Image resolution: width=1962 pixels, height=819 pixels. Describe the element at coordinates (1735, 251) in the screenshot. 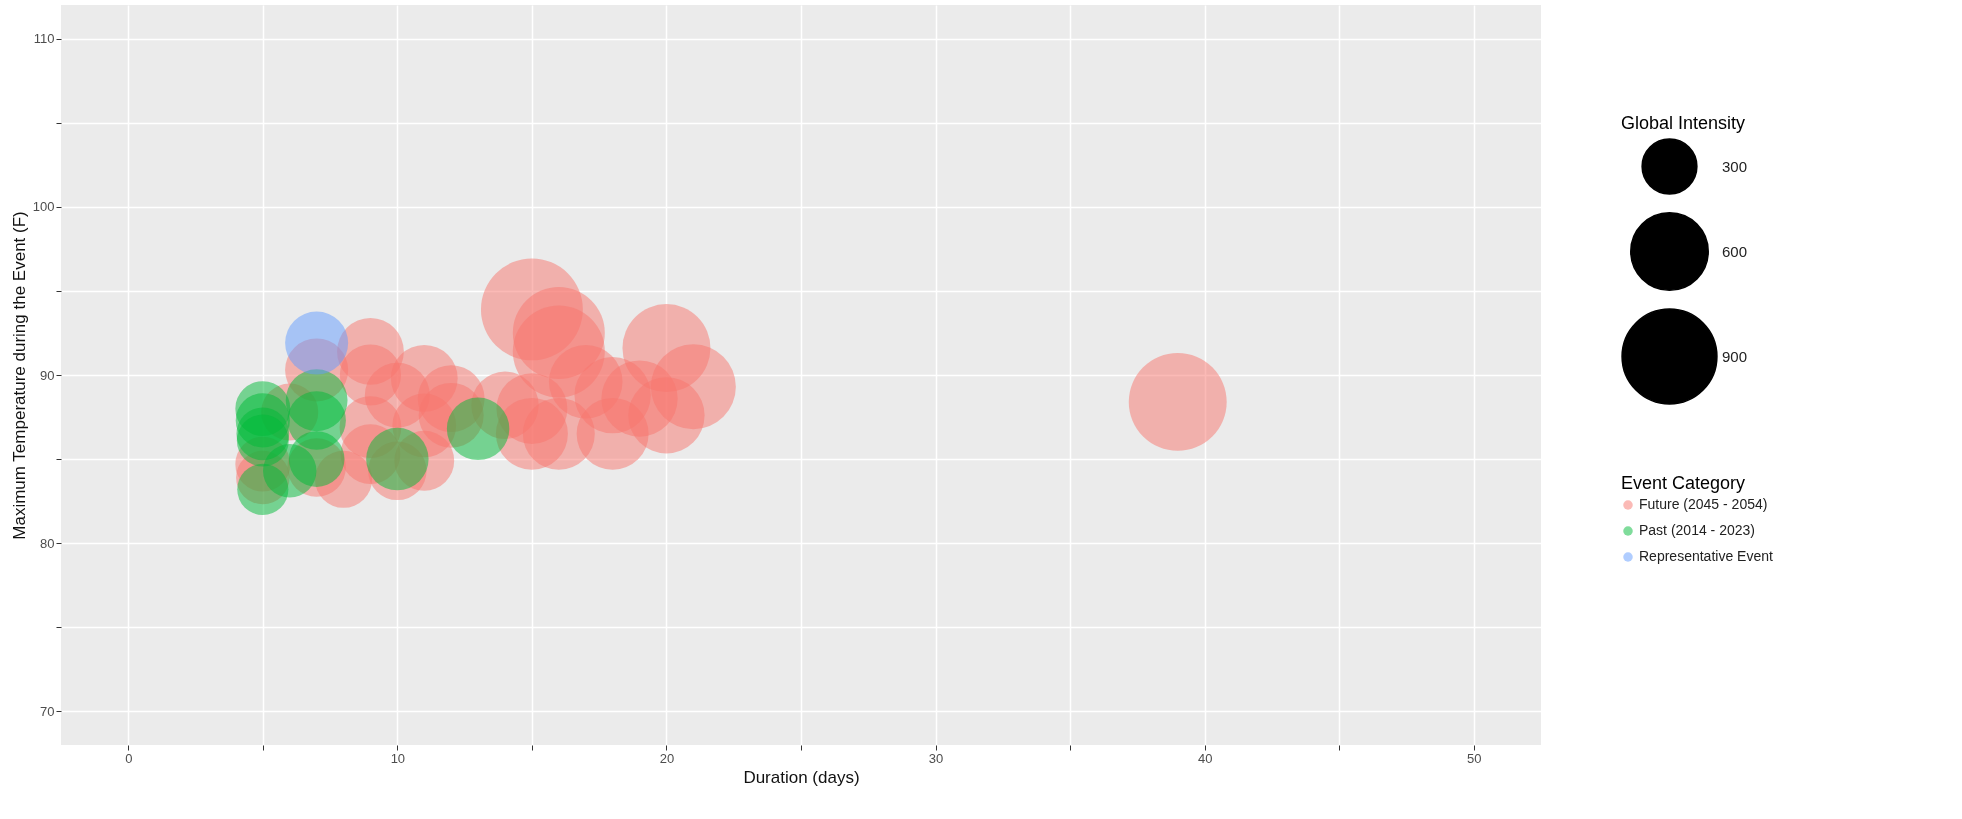

I see `legend-label: 600` at that location.